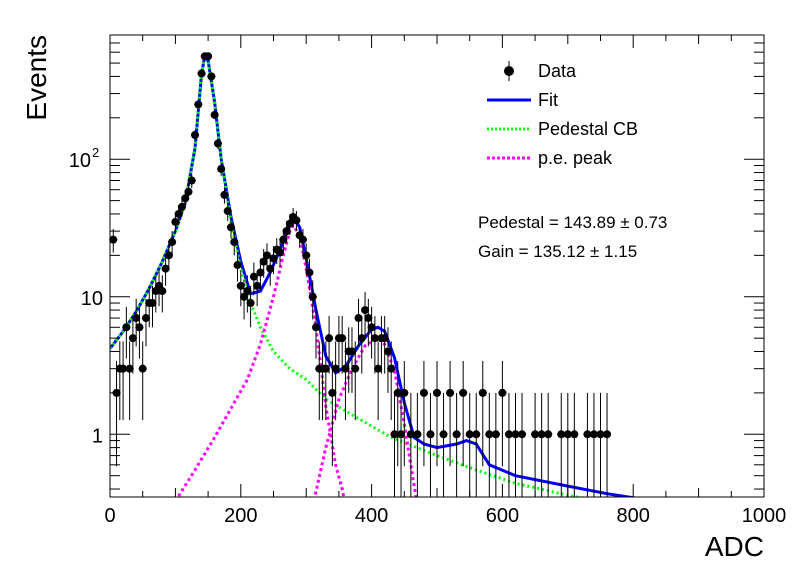  Describe the element at coordinates (588, 129) in the screenshot. I see `legend-label: Pedestal CB` at that location.